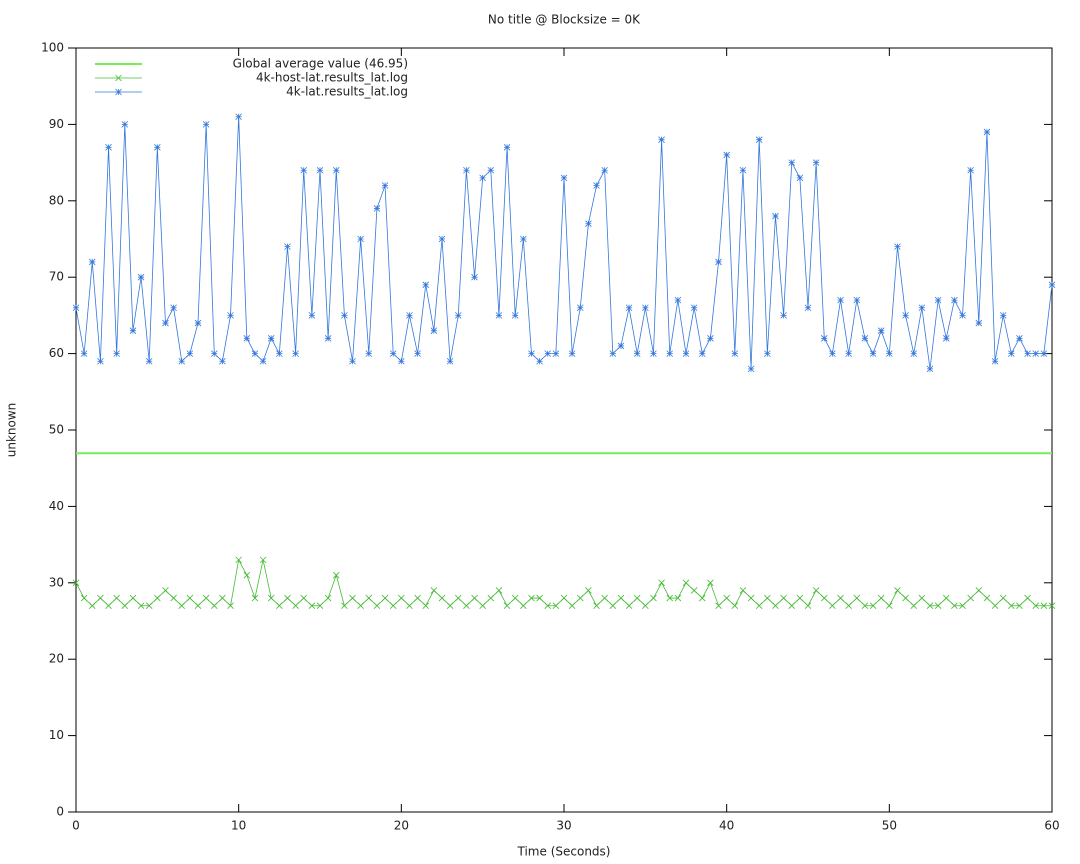 This screenshot has width=1080, height=864. I want to click on x-tick-label: 30, so click(563, 826).